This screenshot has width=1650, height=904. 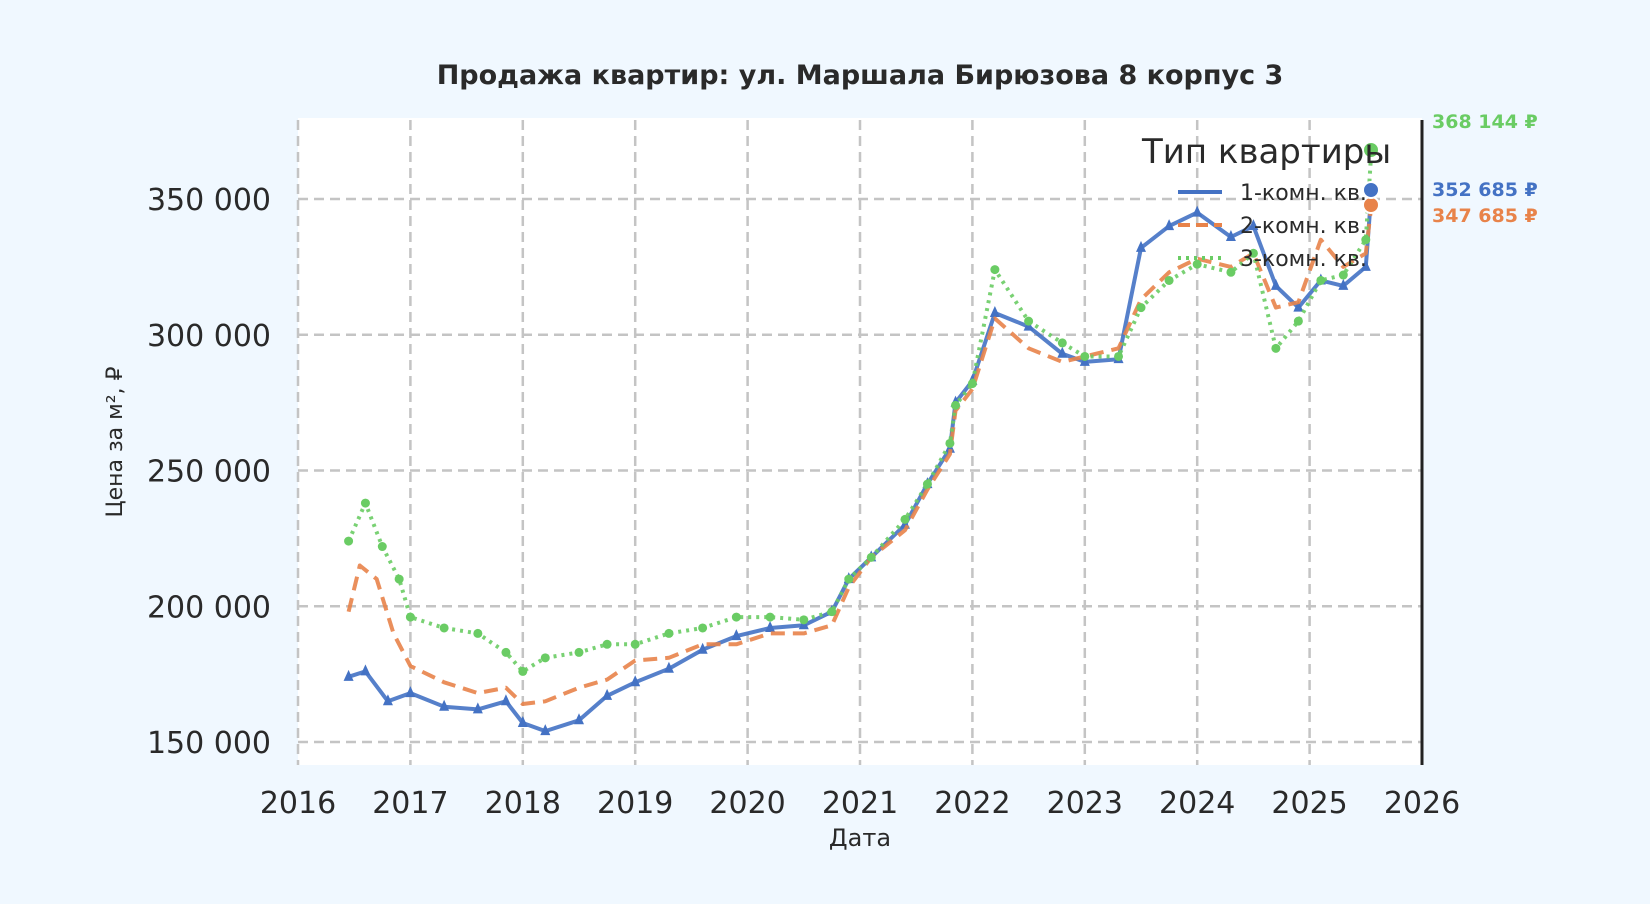 What do you see at coordinates (1197, 803) in the screenshot?
I see `x-tick-label: 2024` at bounding box center [1197, 803].